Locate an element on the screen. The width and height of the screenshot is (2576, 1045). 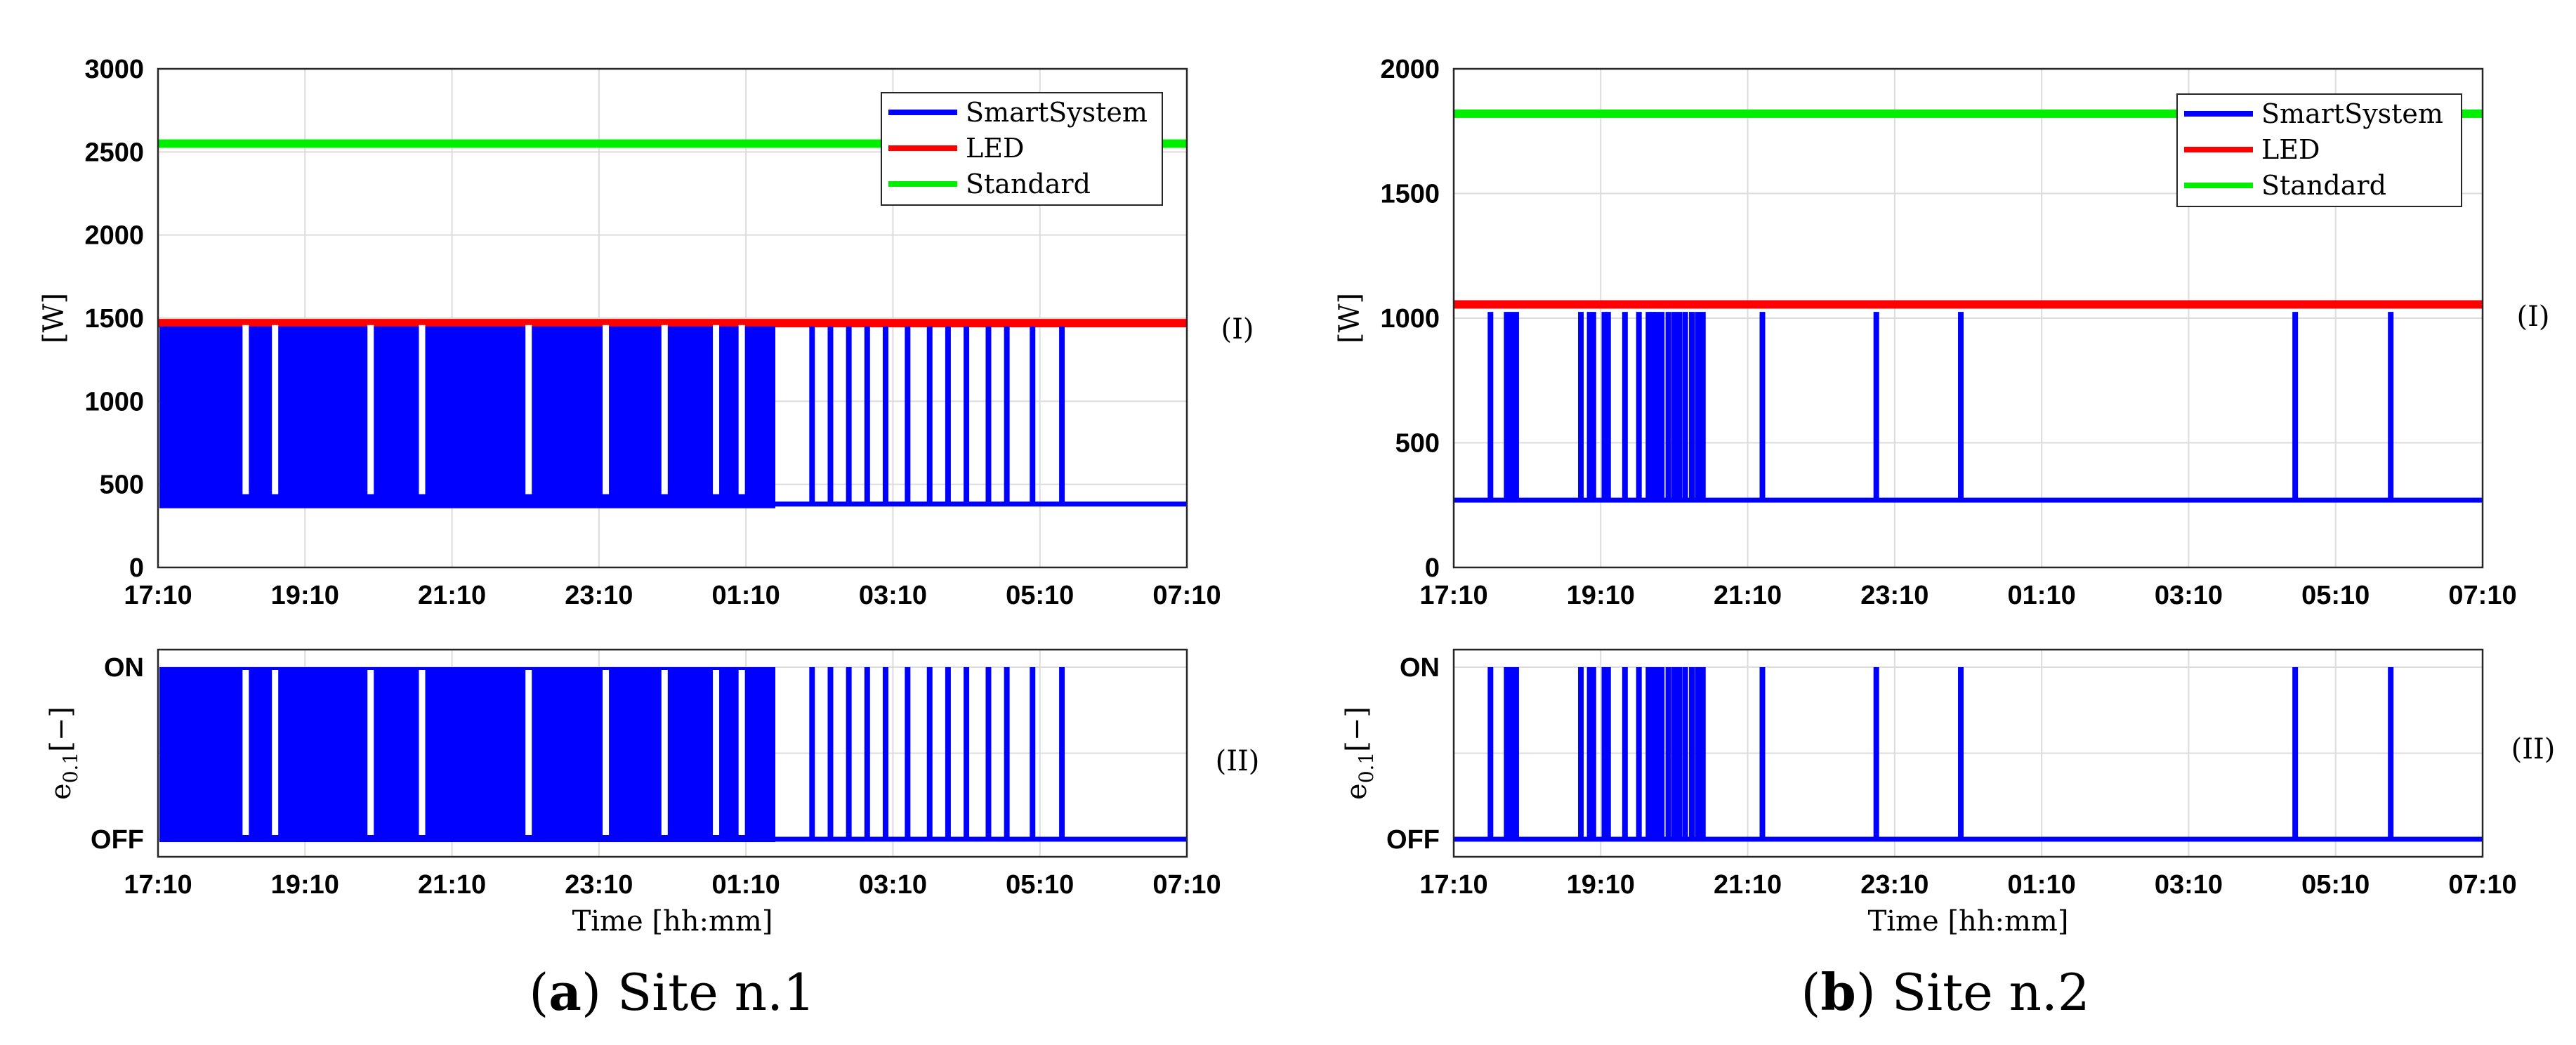
y-axis-label: [W] is located at coordinates (1350, 318).